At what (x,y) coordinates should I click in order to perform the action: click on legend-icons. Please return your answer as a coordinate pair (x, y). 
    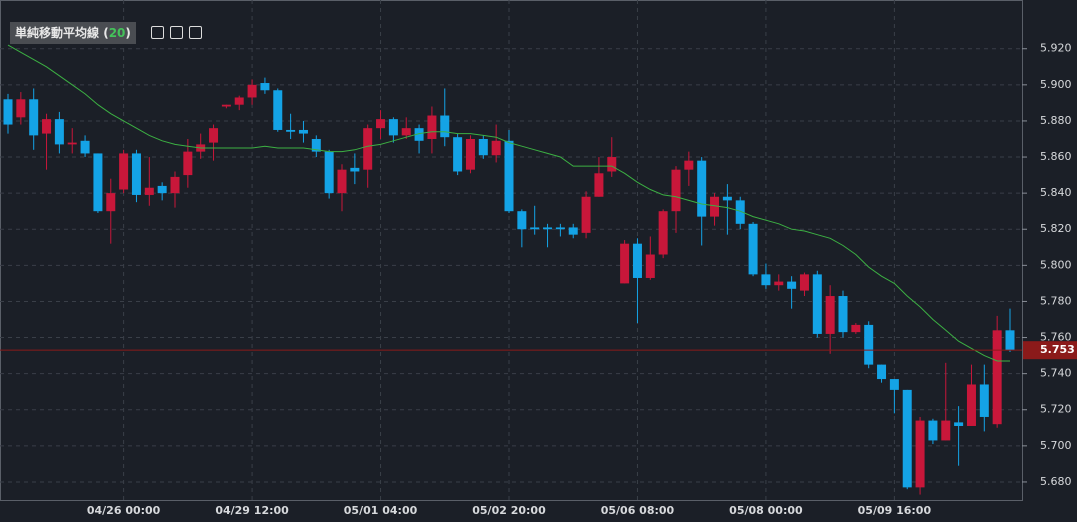
    Looking at the image, I should click on (176, 32).